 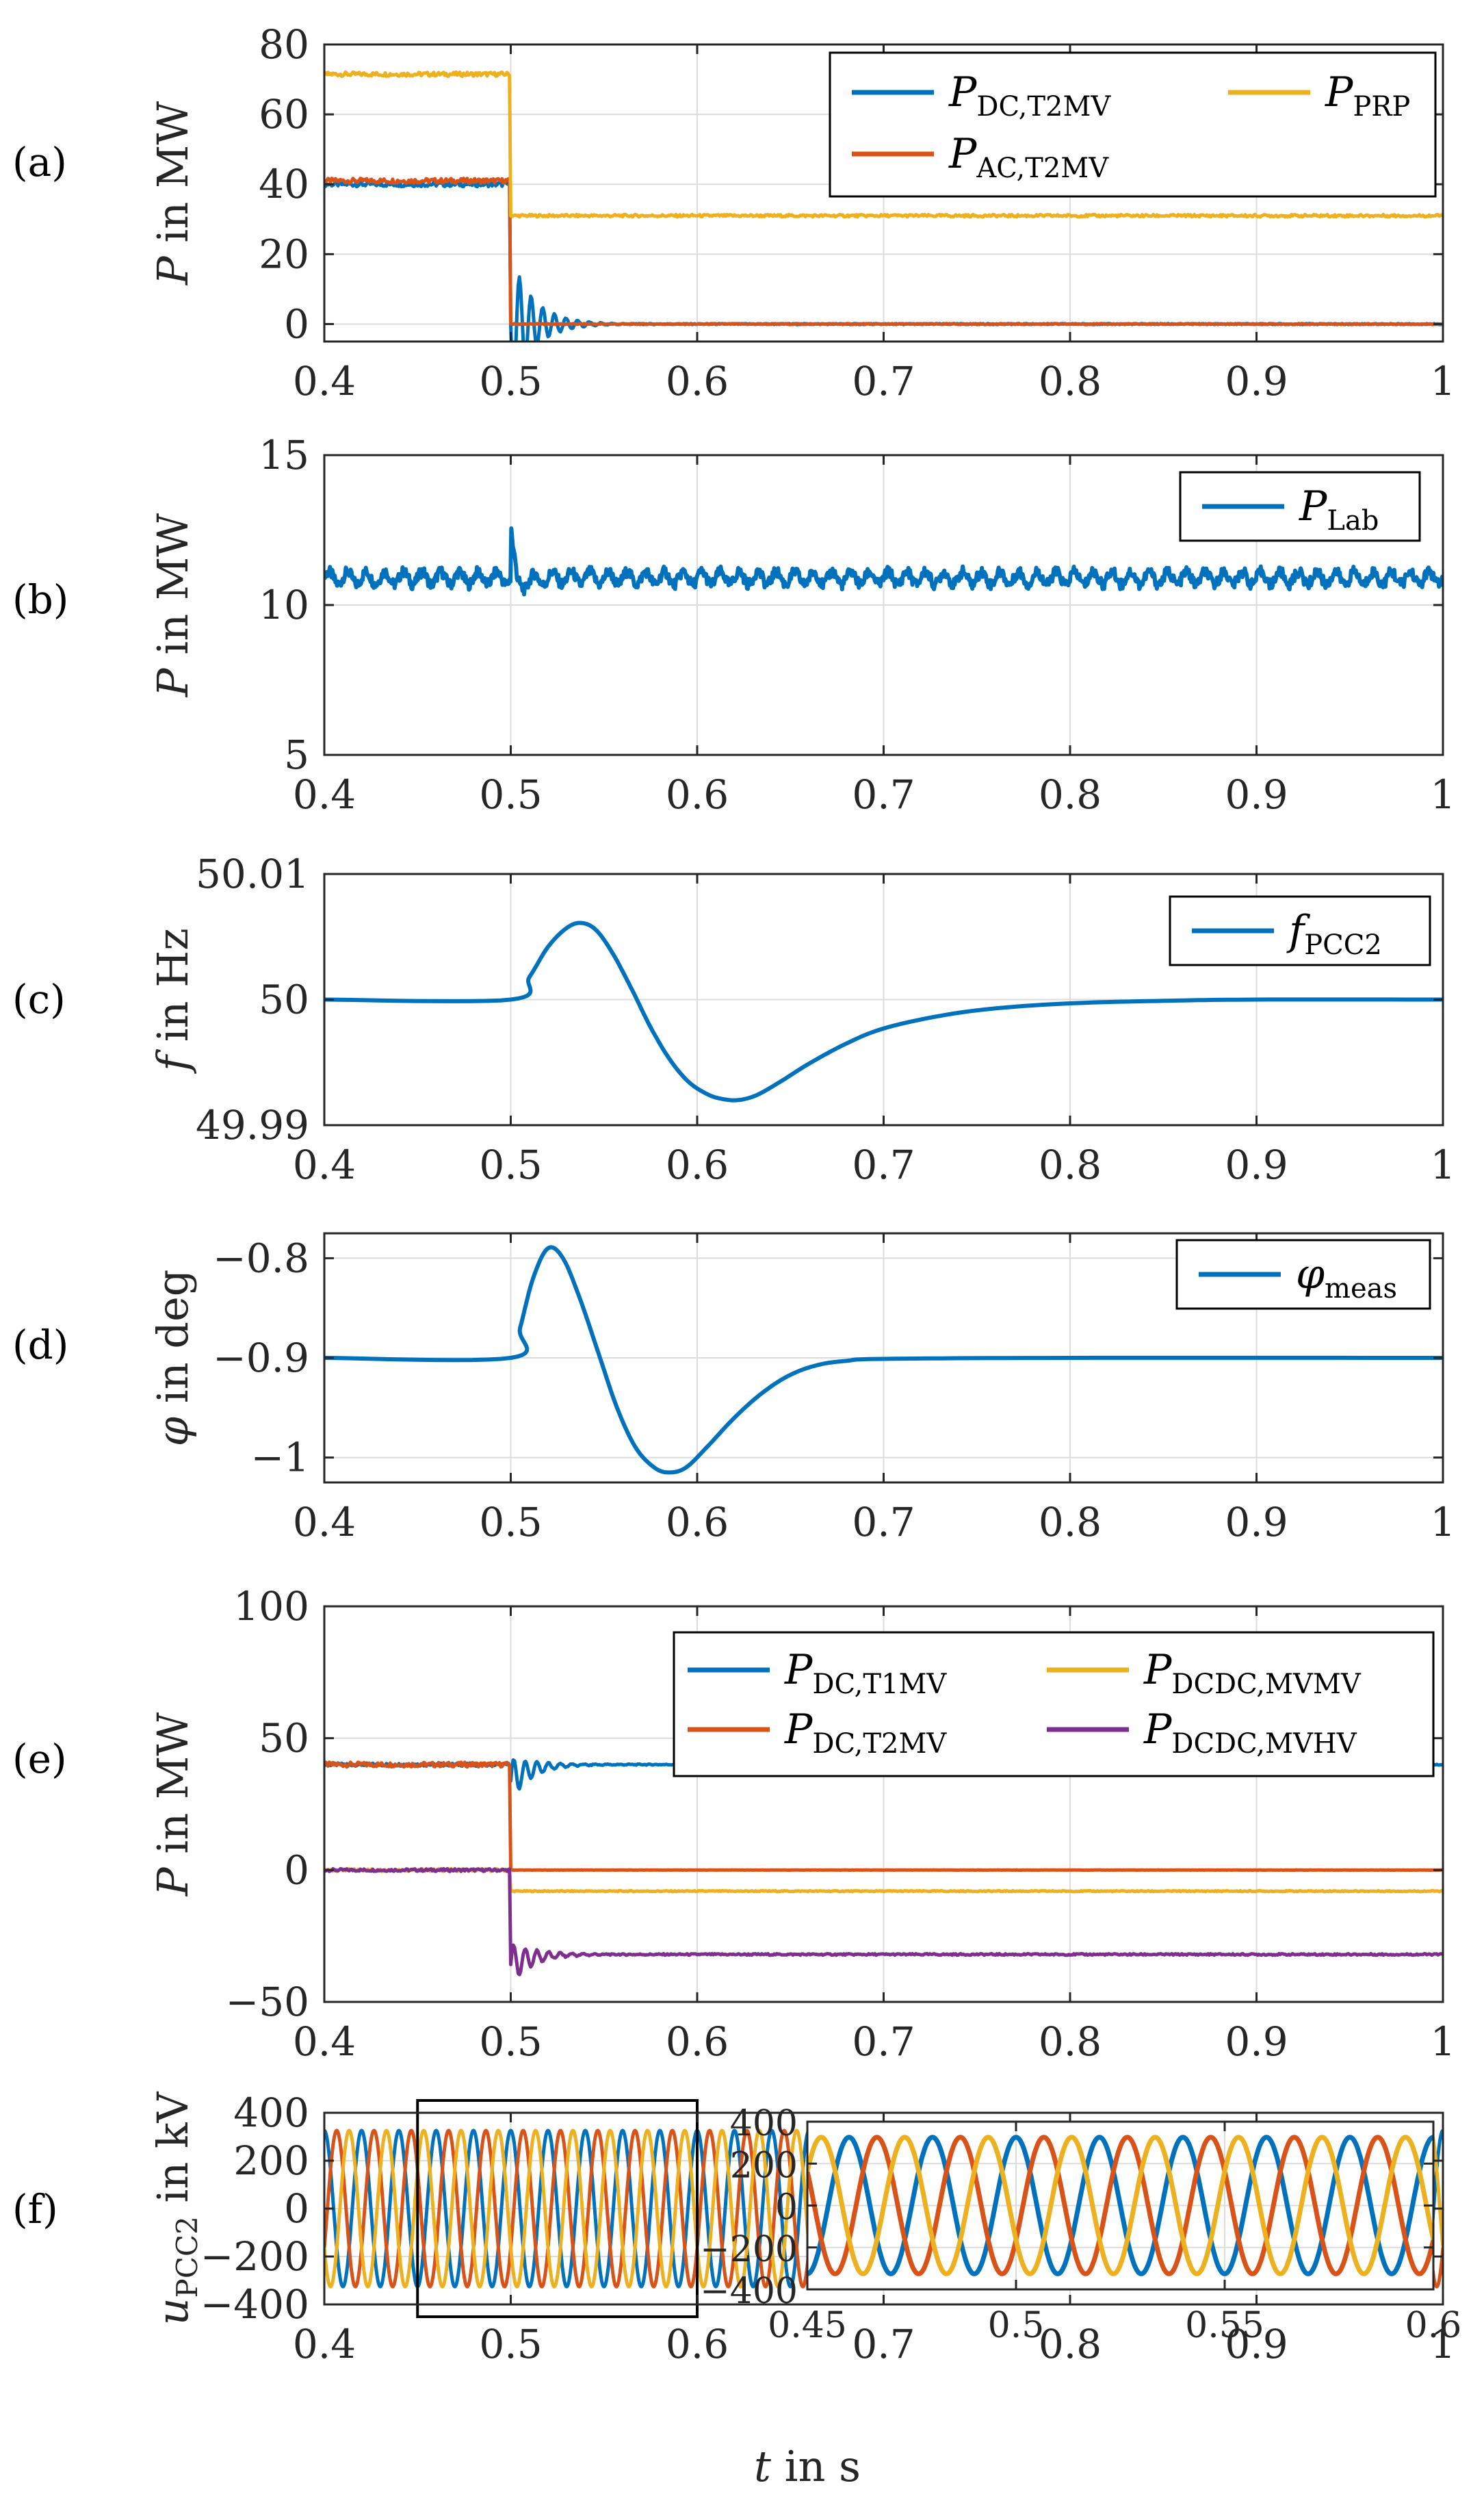 I want to click on panel-a-y-tick-label: 60, so click(x=284, y=115).